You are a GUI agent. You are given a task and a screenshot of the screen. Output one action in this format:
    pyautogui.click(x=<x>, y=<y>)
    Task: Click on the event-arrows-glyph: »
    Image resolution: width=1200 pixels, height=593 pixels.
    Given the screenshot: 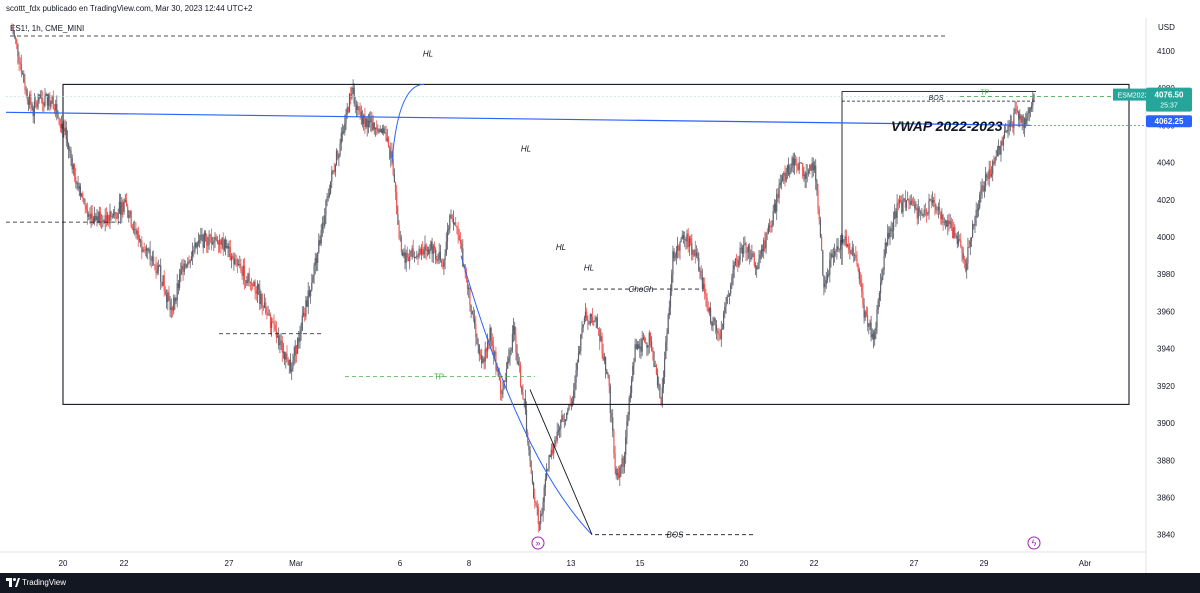 What is the action you would take?
    pyautogui.click(x=537, y=543)
    